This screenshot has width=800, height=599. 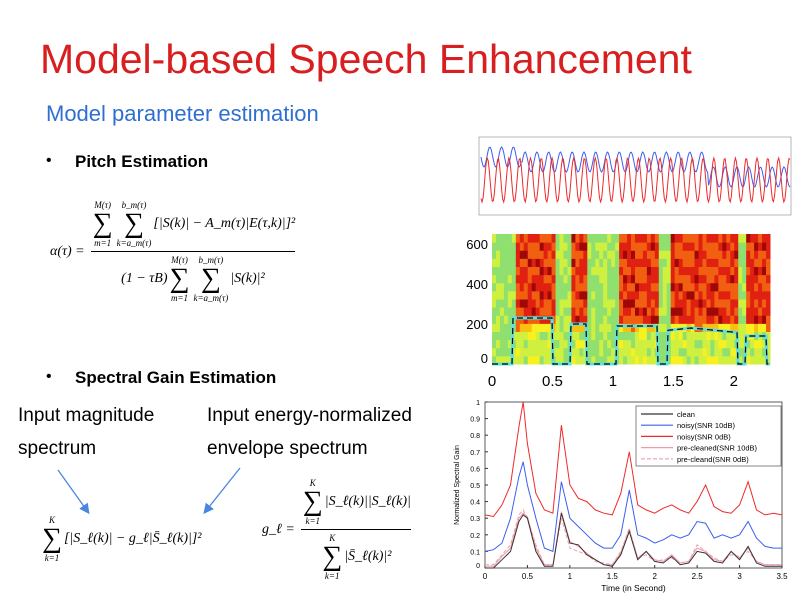 I want to click on x-tick-label: 0.5, so click(x=552, y=381).